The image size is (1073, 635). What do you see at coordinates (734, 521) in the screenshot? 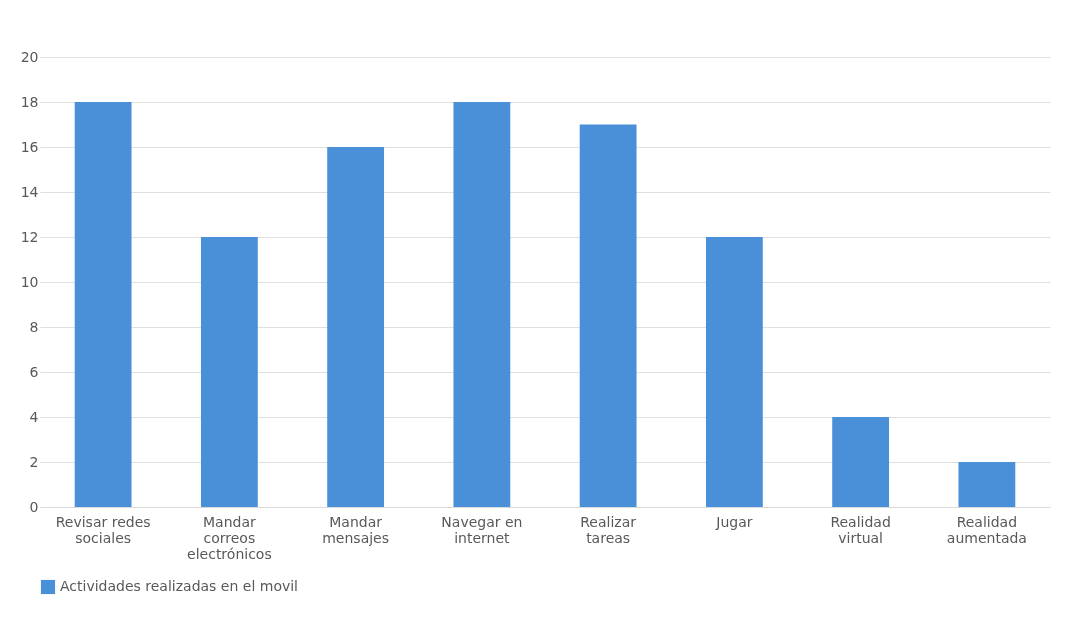
I see `x-tick-label: Jugar` at bounding box center [734, 521].